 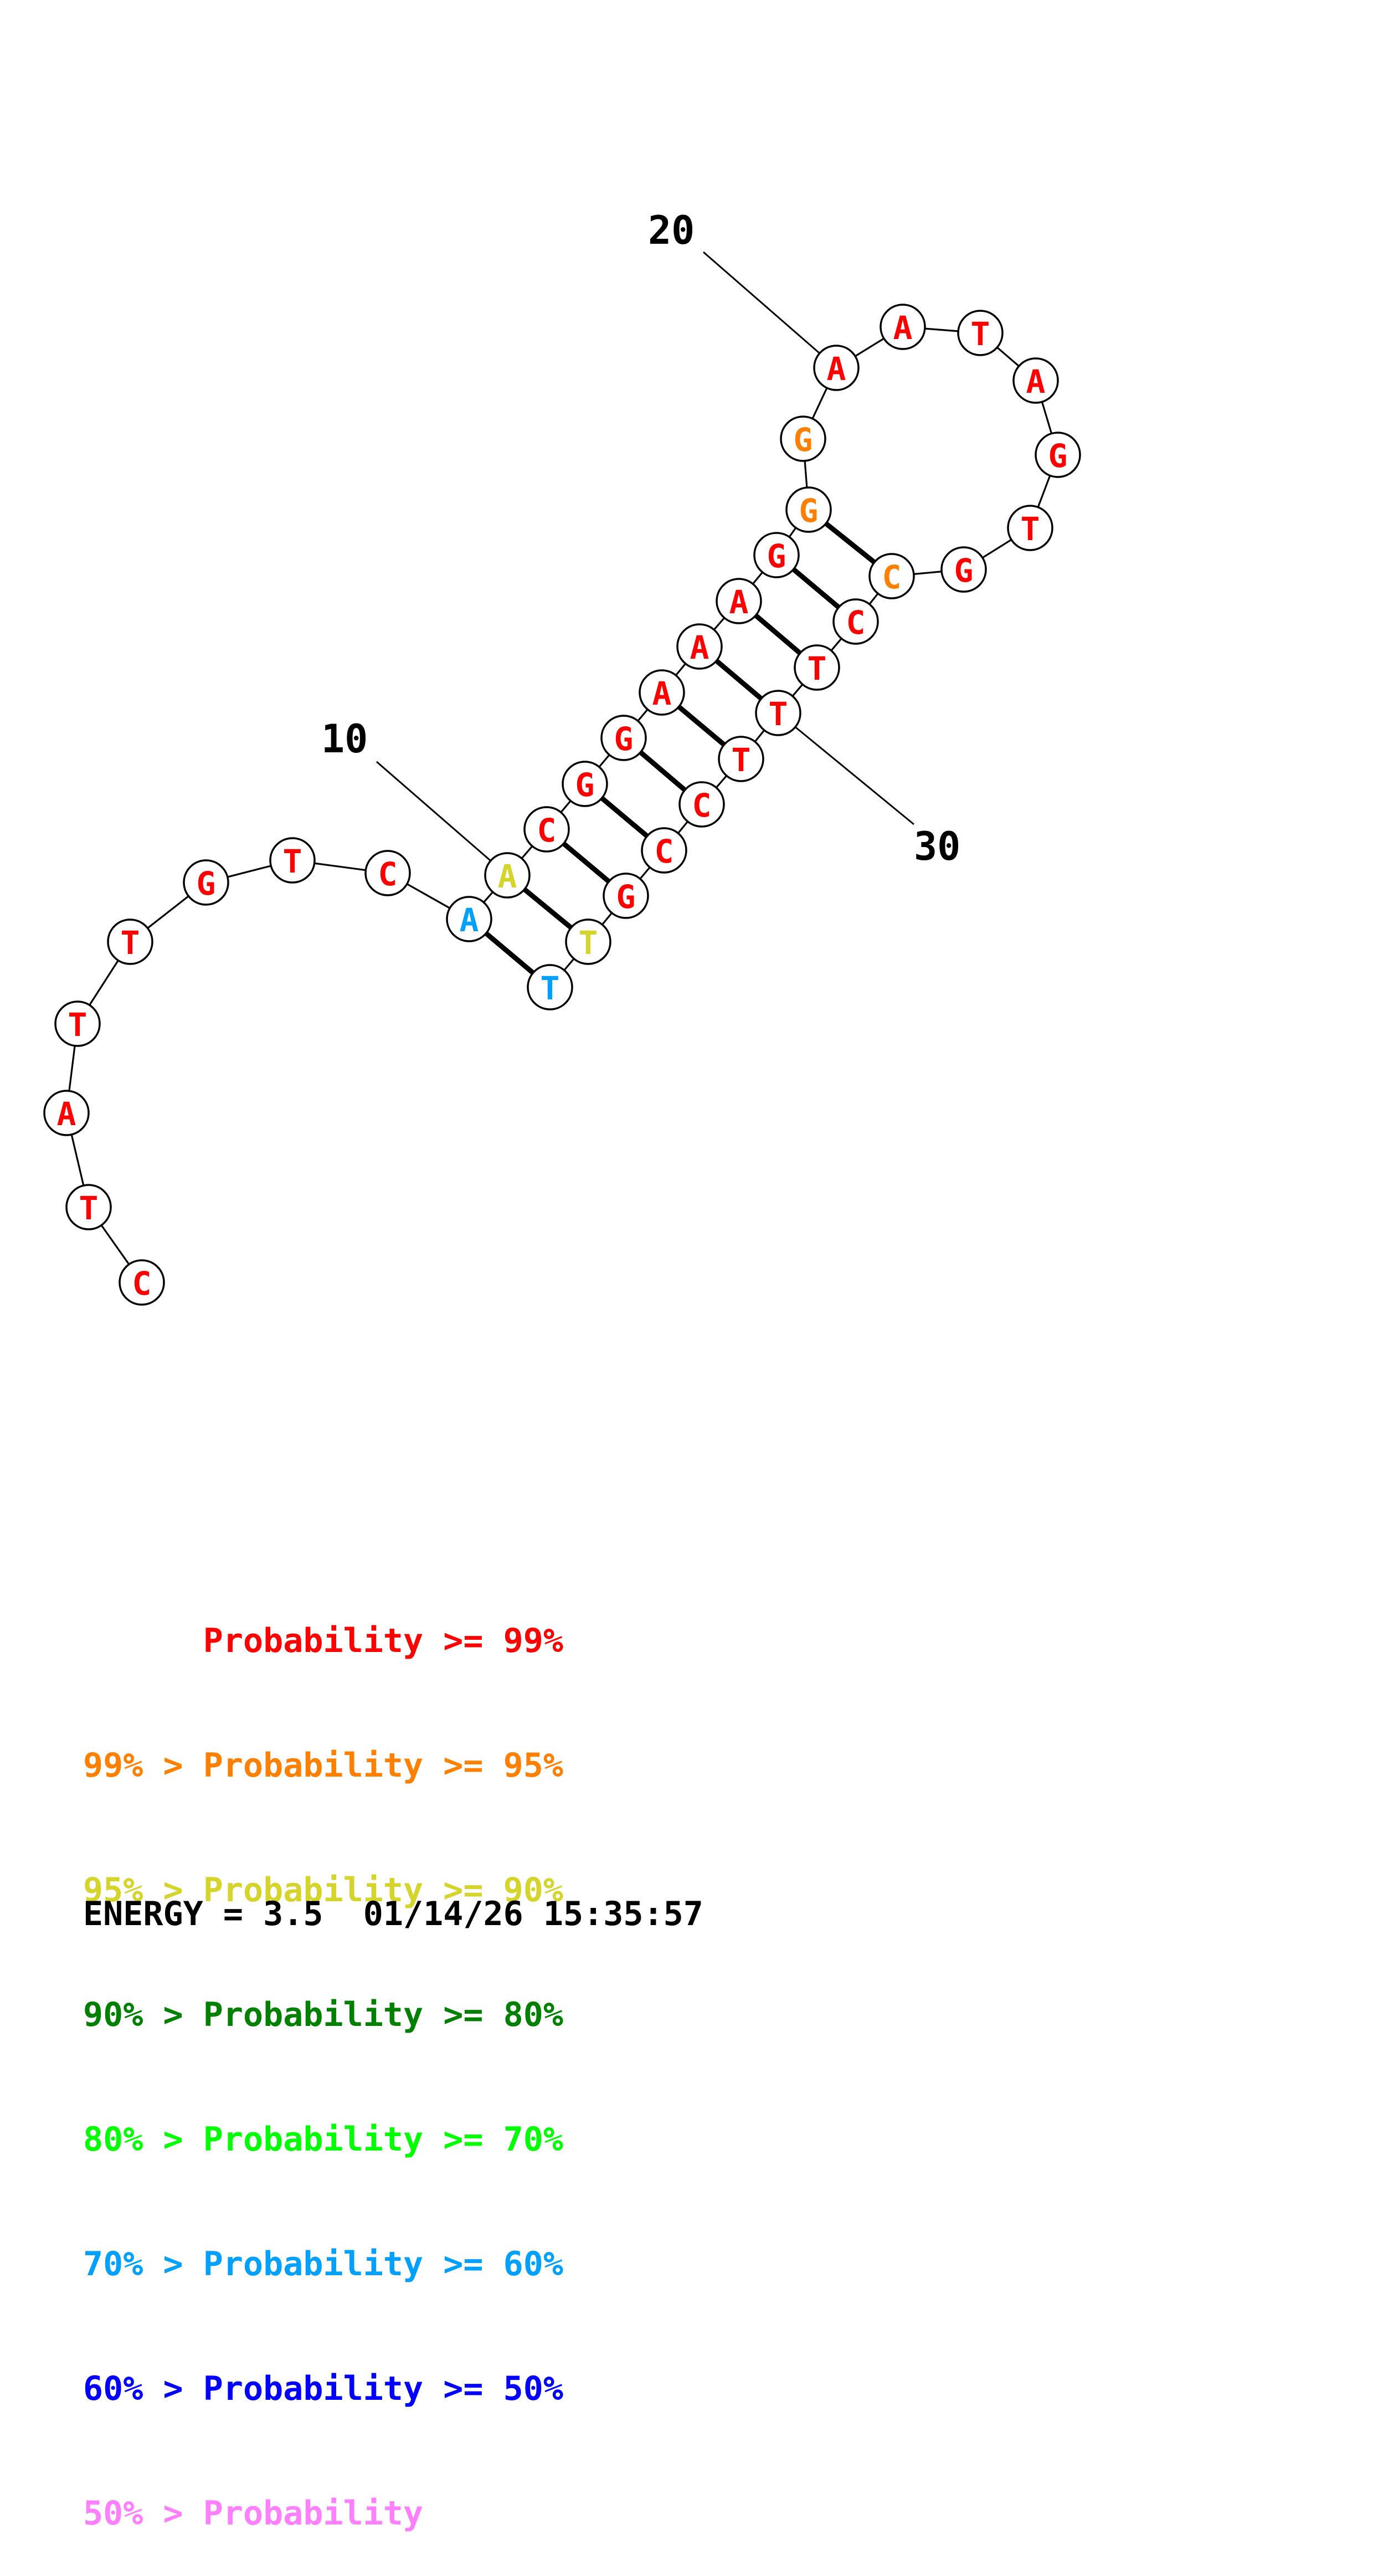 I want to click on nucleotide-13: G, so click(x=623, y=738).